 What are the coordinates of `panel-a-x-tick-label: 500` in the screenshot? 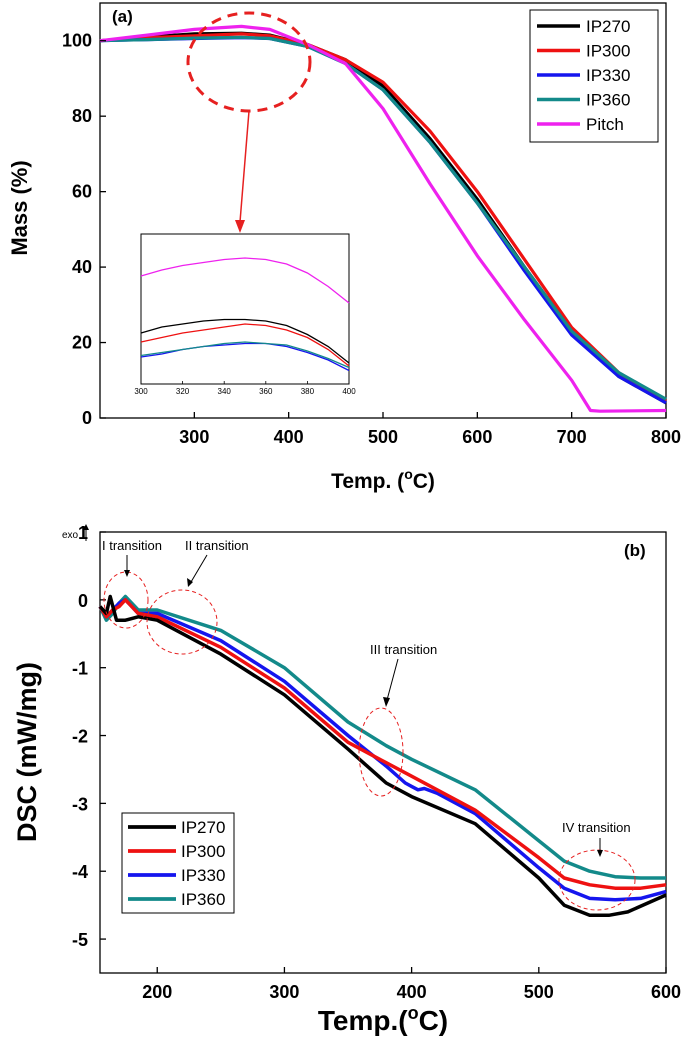 It's located at (383, 437).